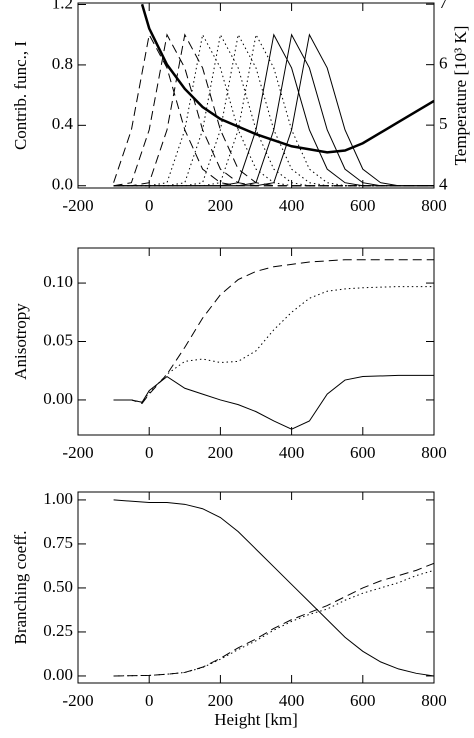  I want to click on y-tick-label: 1.00, so click(58, 498).